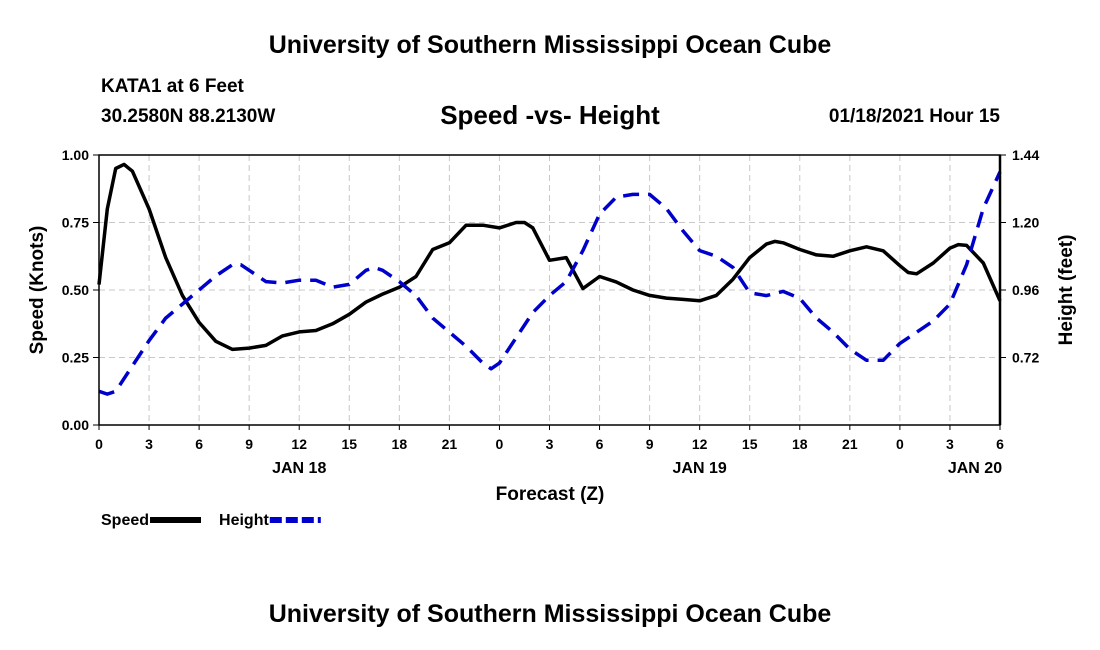 The height and width of the screenshot is (650, 1100). I want to click on y2-axis-label: Height (feet), so click(1066, 290).